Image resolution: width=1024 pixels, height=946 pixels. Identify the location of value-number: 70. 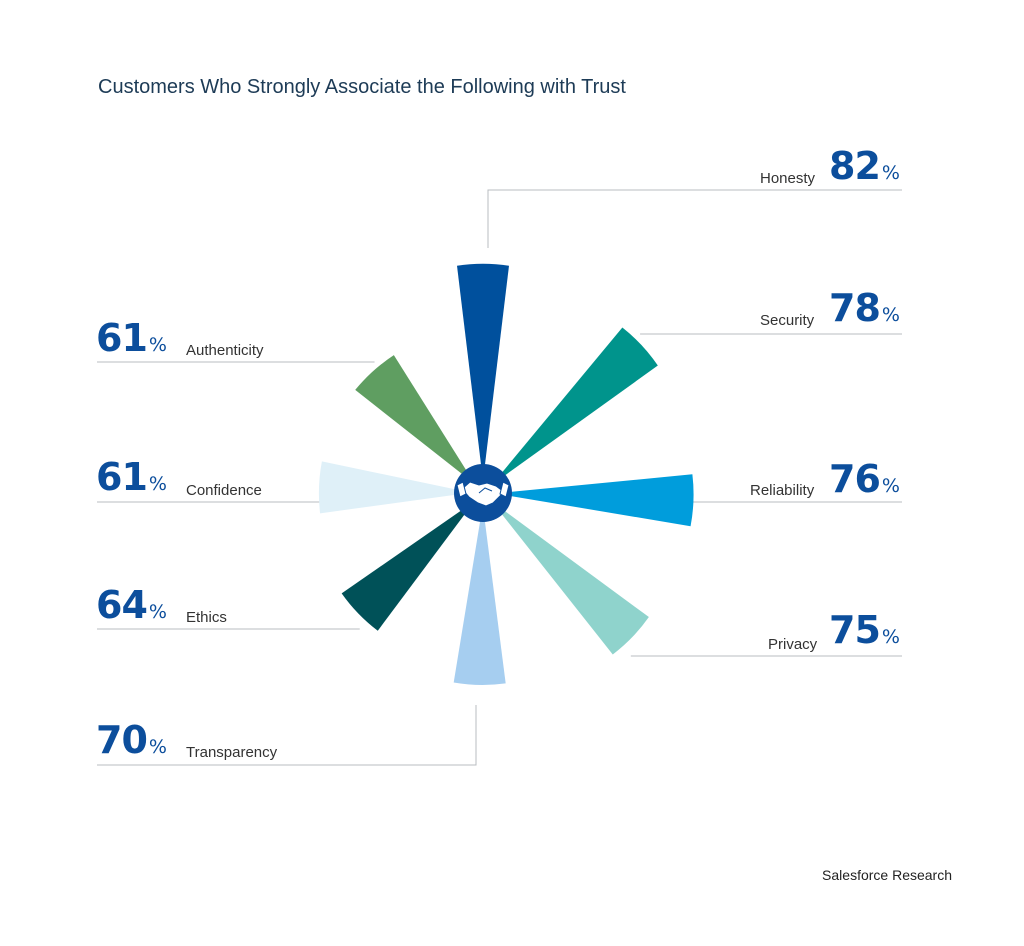
(122, 740).